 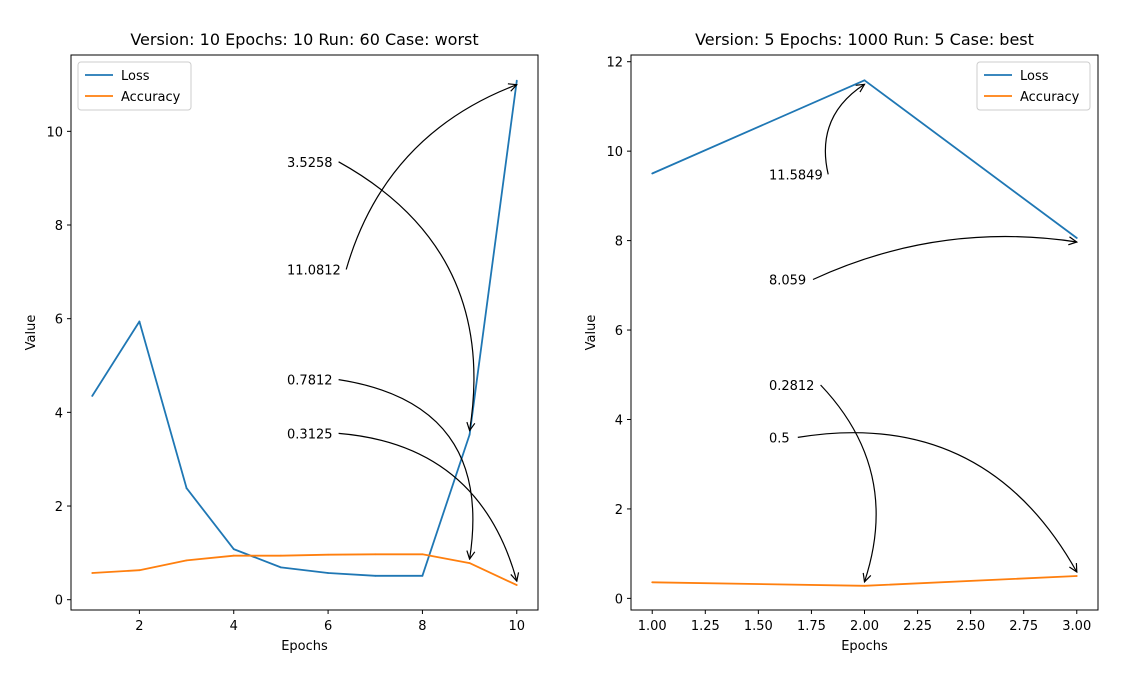 I want to click on x-tick-label: 4, so click(x=234, y=626).